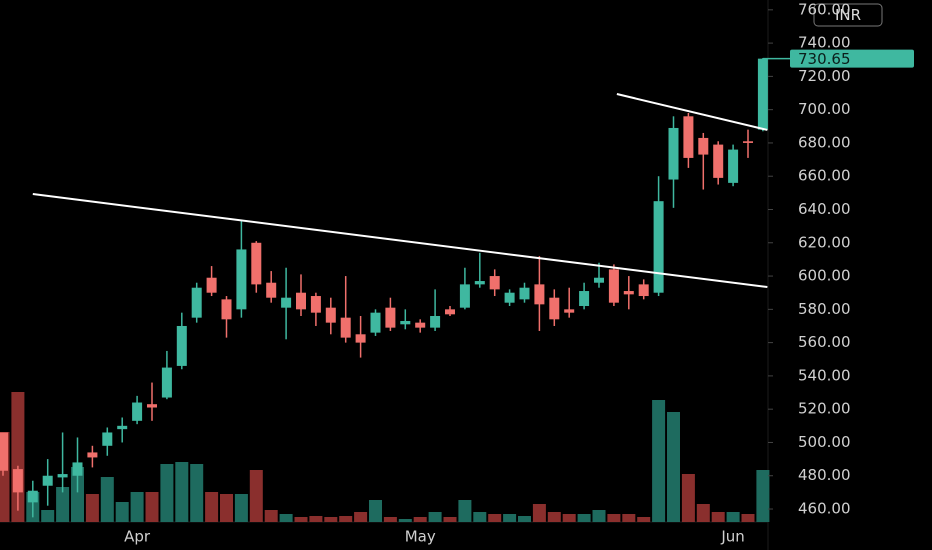 This screenshot has width=932, height=550. What do you see at coordinates (852, 58) in the screenshot?
I see `last-price-box` at bounding box center [852, 58].